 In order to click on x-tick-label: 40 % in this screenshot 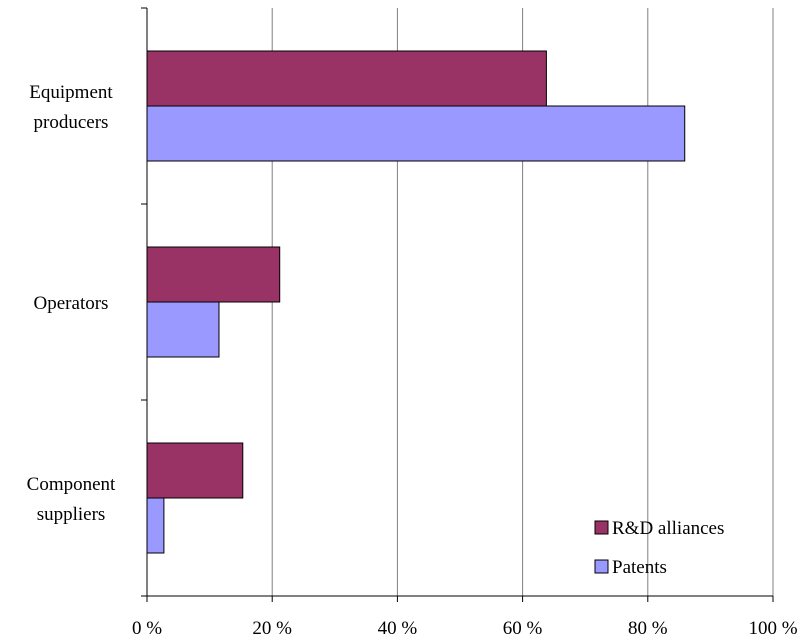, I will do `click(398, 628)`.